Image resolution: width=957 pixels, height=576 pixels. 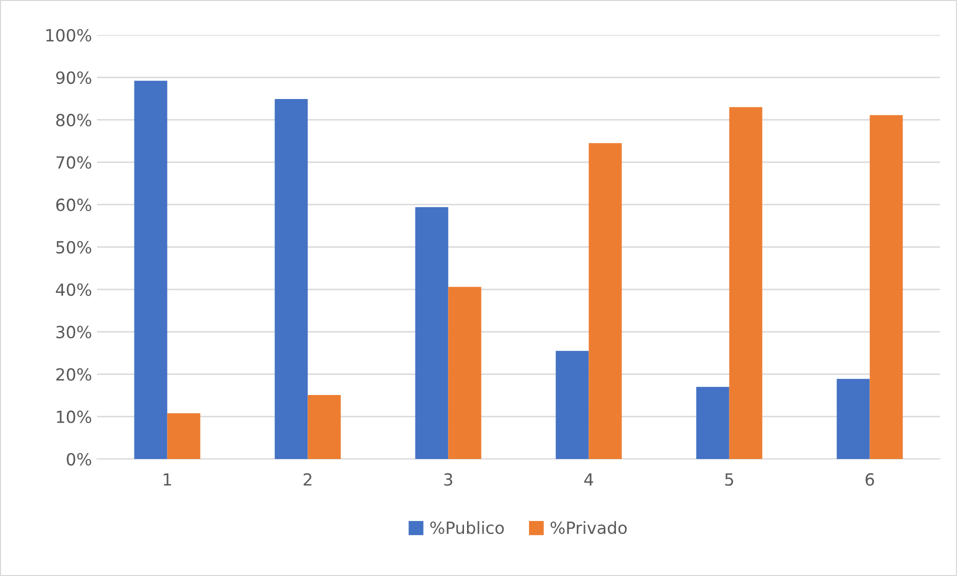 I want to click on y-tick-label: 70%, so click(x=74, y=162).